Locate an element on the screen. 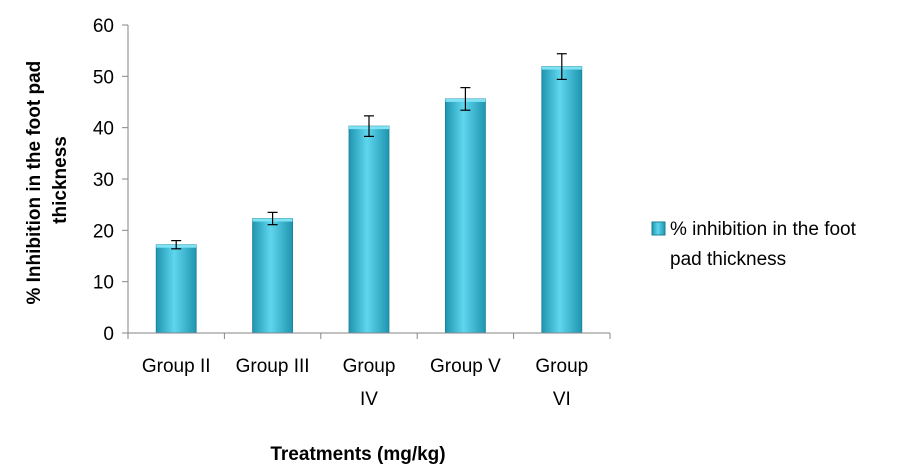  x-tick-label: Group VI is located at coordinates (561, 383).